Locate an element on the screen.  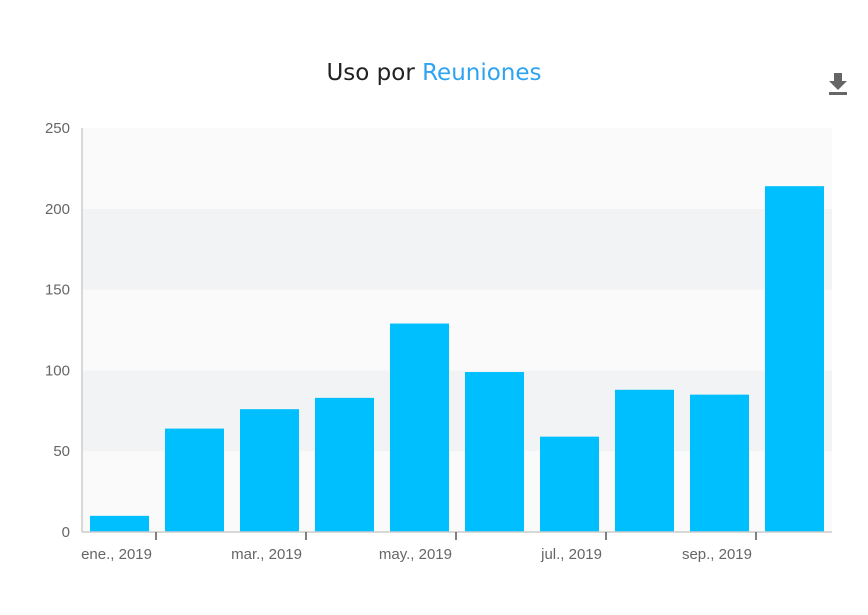
y-axis-labels: 0 50 100 150 200 250 is located at coordinates (57, 330).